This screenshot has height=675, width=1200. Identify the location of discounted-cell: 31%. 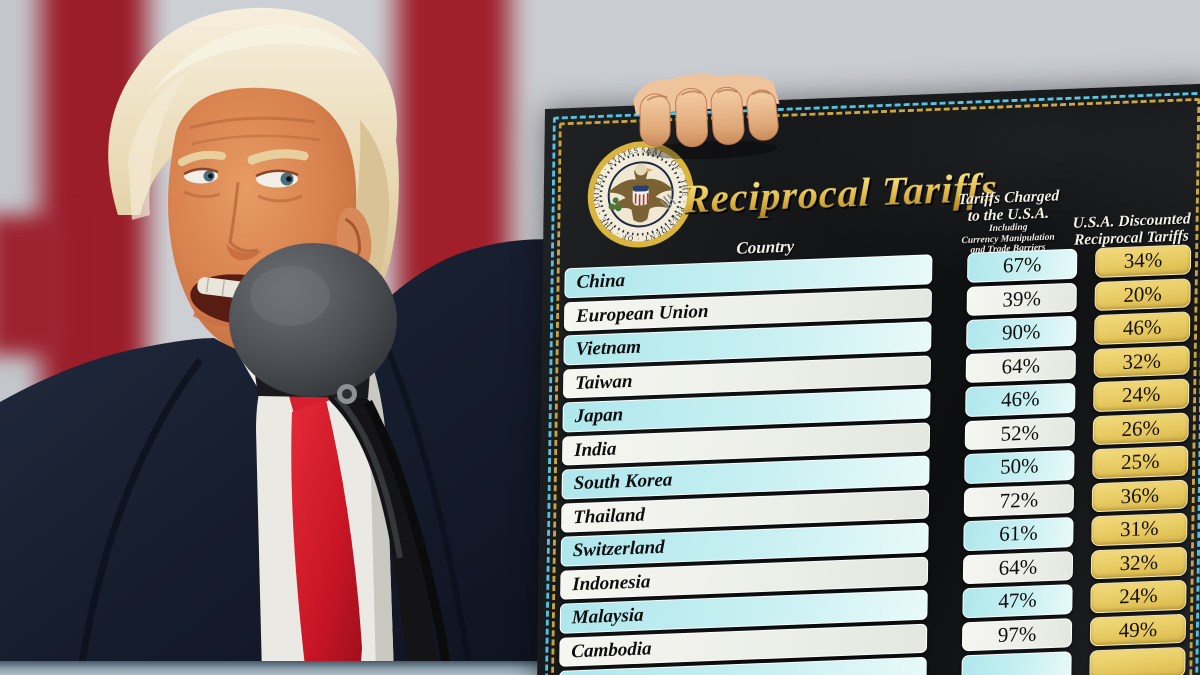
(1139, 529).